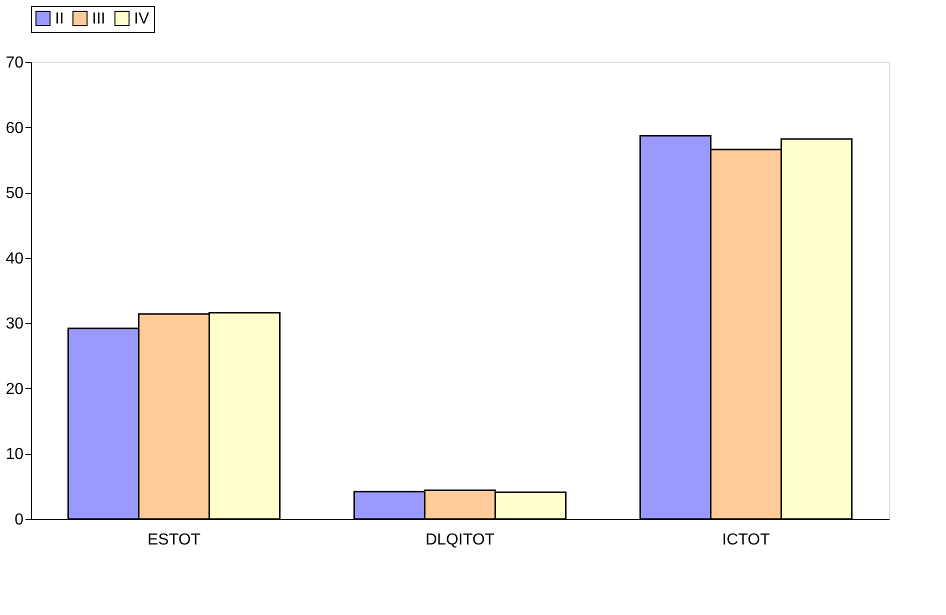 The image size is (946, 615). Describe the element at coordinates (15, 193) in the screenshot. I see `y-tick-label: 50` at that location.